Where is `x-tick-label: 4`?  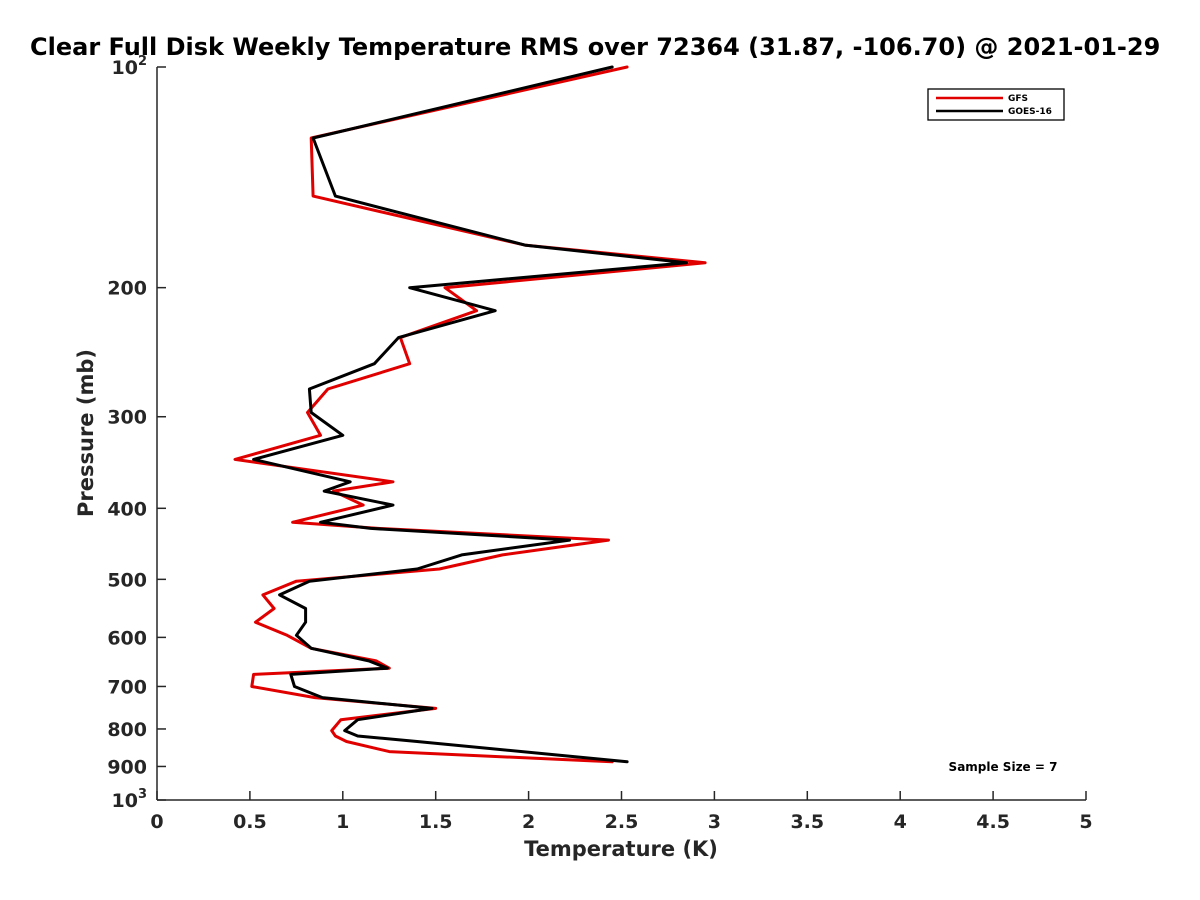
x-tick-label: 4 is located at coordinates (900, 822).